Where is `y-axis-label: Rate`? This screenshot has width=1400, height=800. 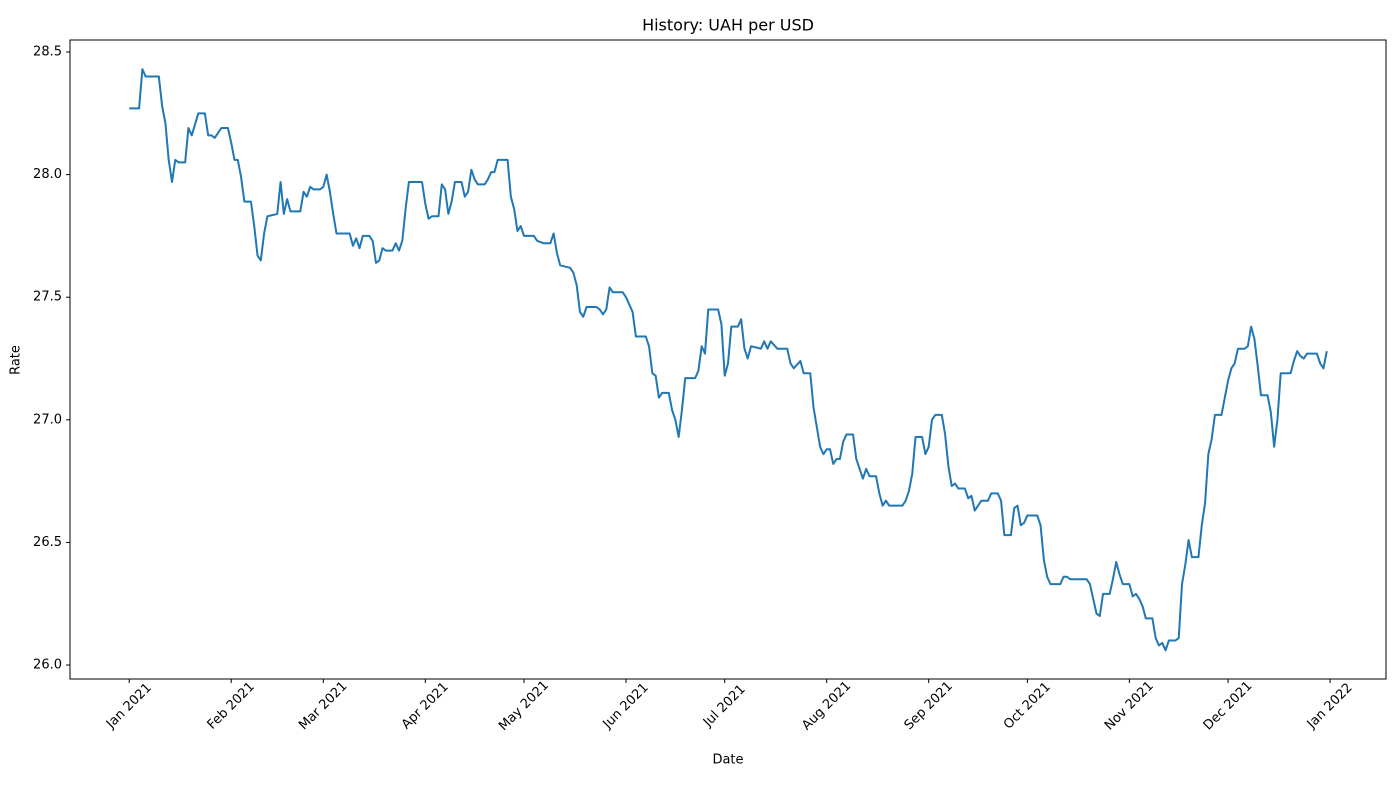 y-axis-label: Rate is located at coordinates (16, 360).